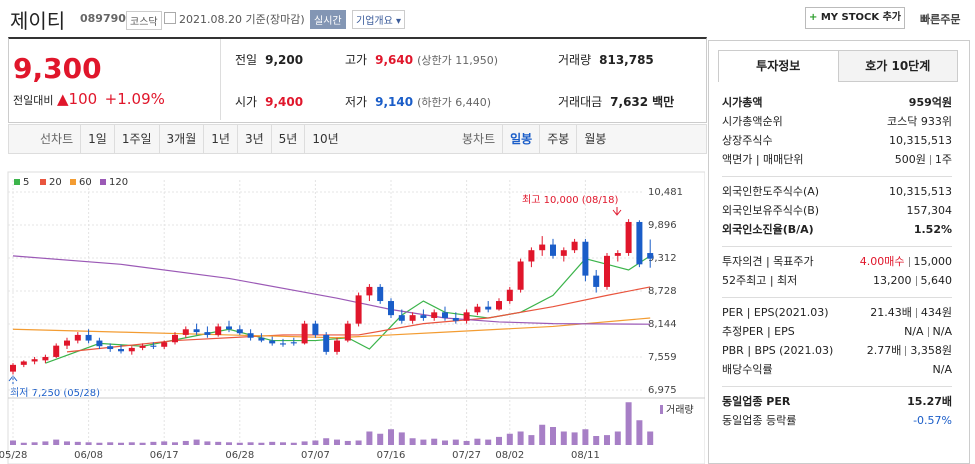 This screenshot has height=464, width=975. Describe the element at coordinates (626, 60) in the screenshot. I see `quote-value: 813,785` at that location.